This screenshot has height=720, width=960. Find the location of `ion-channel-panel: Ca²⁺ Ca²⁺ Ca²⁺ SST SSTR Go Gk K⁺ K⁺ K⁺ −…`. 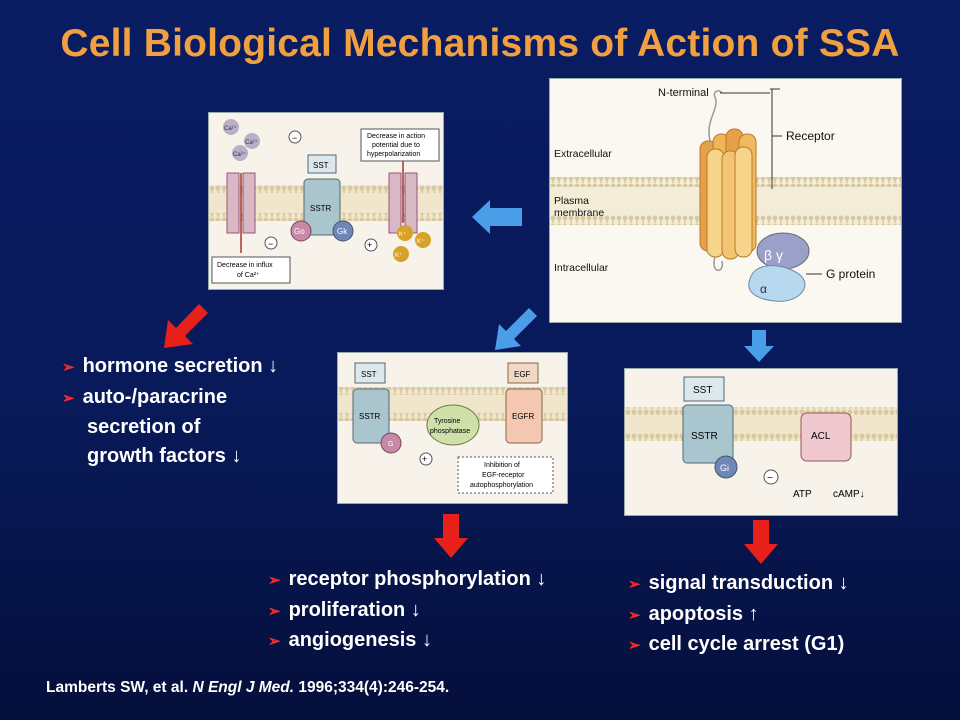

ion-channel-panel: Ca²⁺ Ca²⁺ Ca²⁺ SST SSTR Go Gk K⁺ K⁺ K⁺ −… is located at coordinates (326, 201).